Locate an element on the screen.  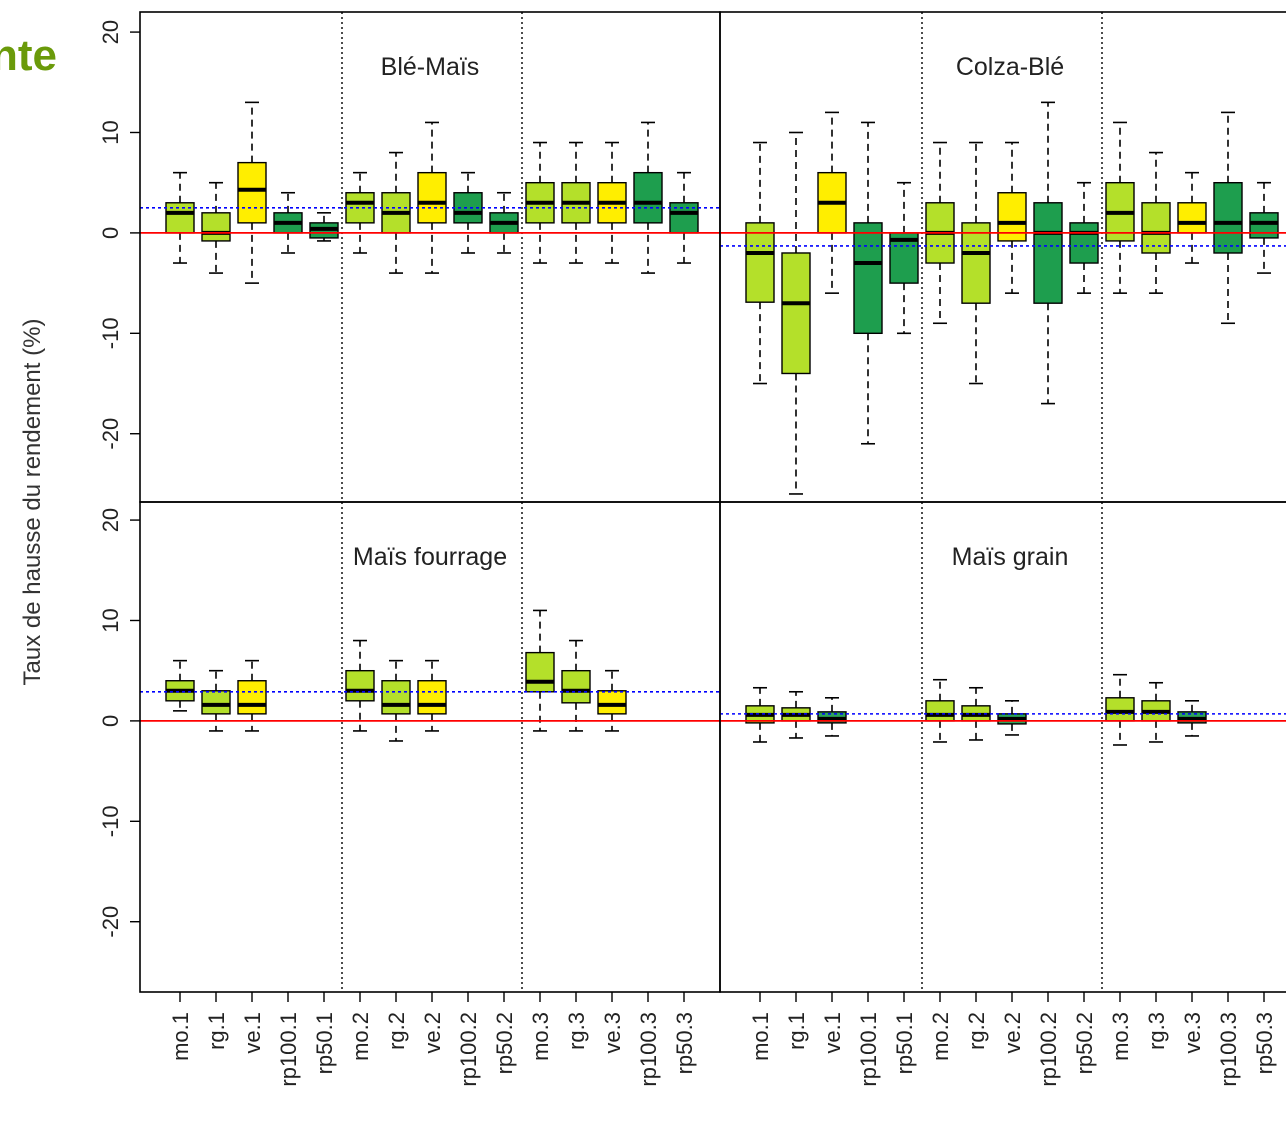
panel-title: Blé-Maïs is located at coordinates (430, 67).